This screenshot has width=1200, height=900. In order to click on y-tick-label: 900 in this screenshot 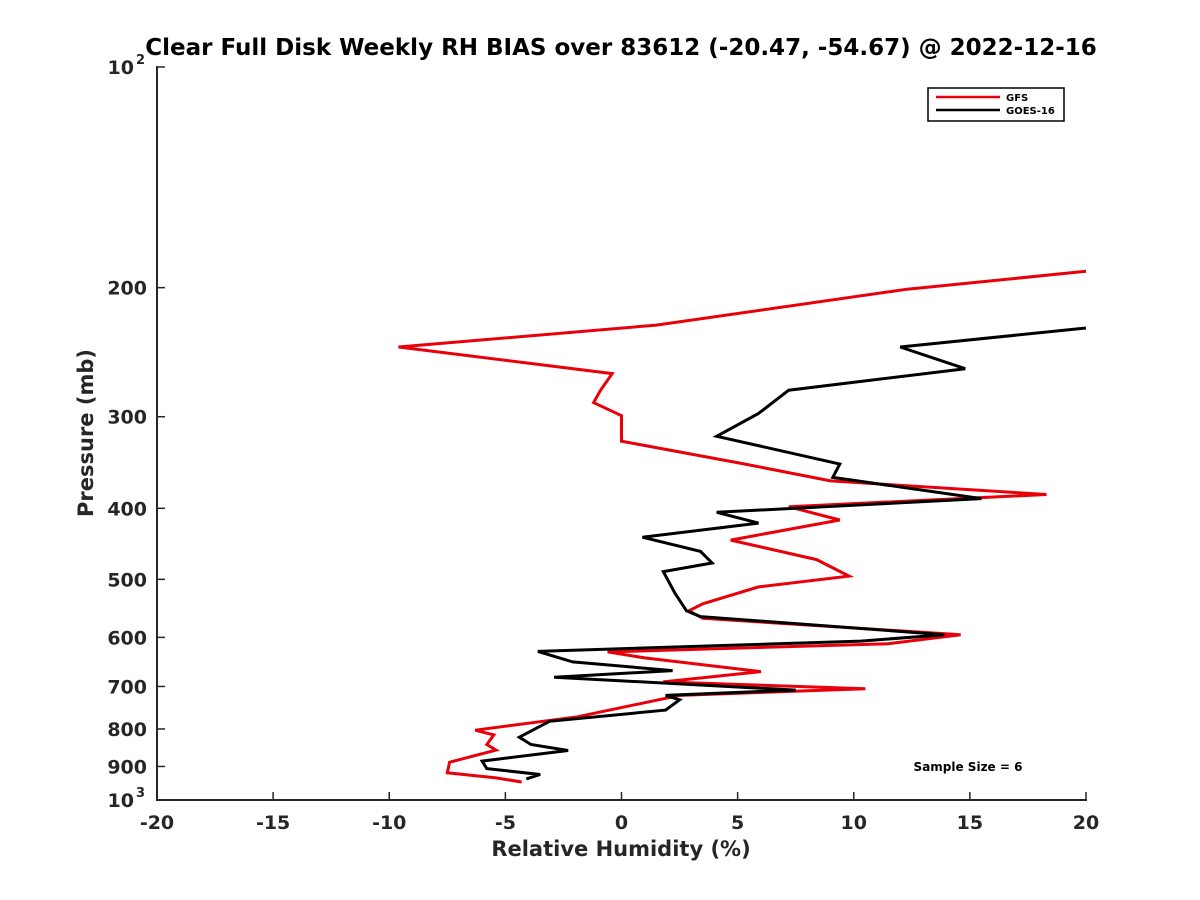, I will do `click(127, 767)`.